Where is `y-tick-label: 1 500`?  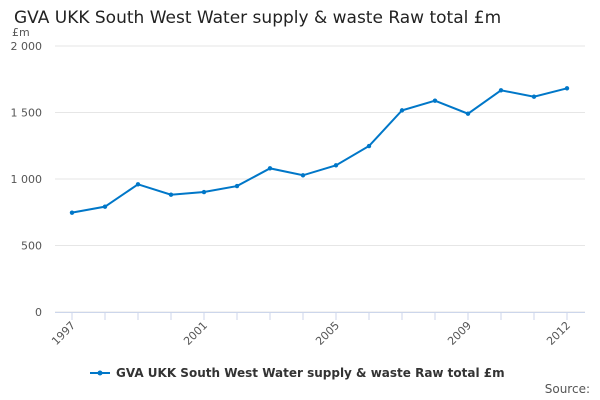
y-tick-label: 1 500 is located at coordinates (27, 113).